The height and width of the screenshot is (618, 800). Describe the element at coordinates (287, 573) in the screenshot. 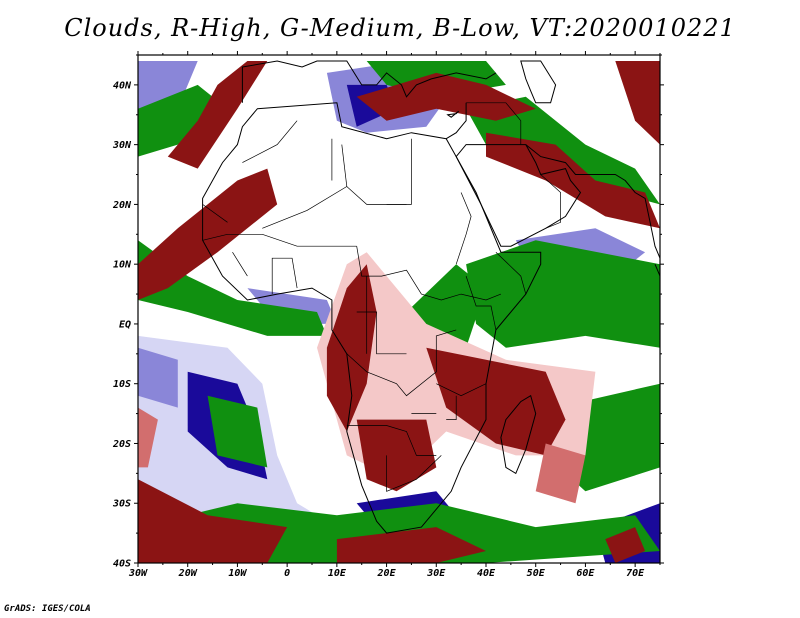

I see `lon-label: 0` at that location.